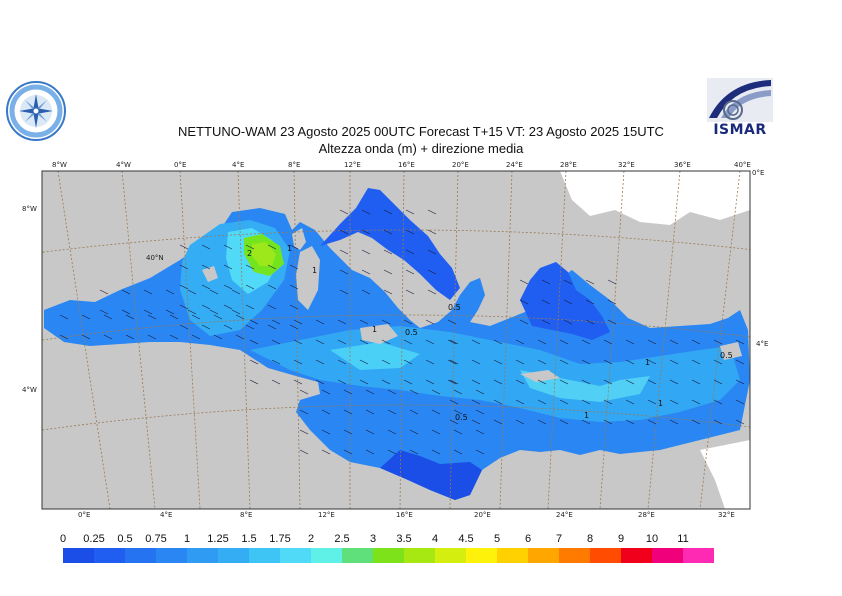 The height and width of the screenshot is (596, 842). What do you see at coordinates (682, 165) in the screenshot?
I see `longitude-tick-label: 36°E` at bounding box center [682, 165].